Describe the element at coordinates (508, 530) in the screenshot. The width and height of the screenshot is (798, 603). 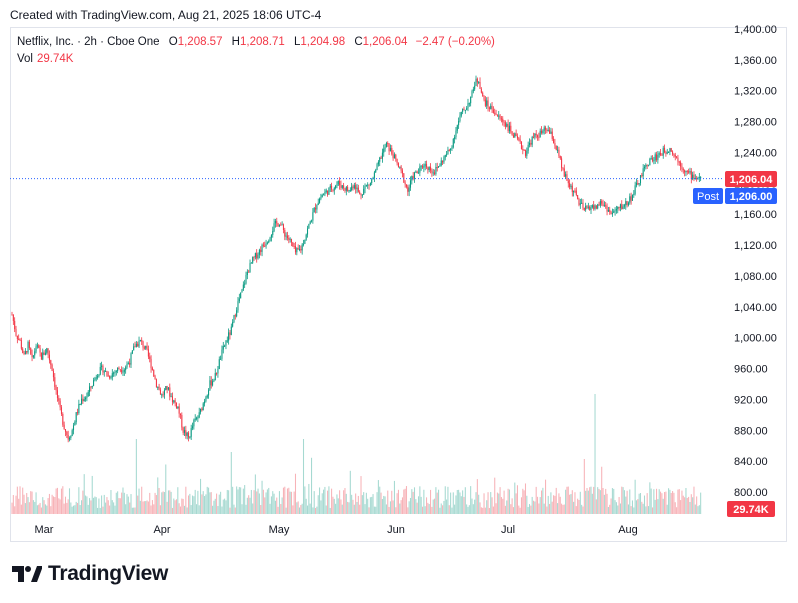
I see `x-tick-label: Jul` at that location.